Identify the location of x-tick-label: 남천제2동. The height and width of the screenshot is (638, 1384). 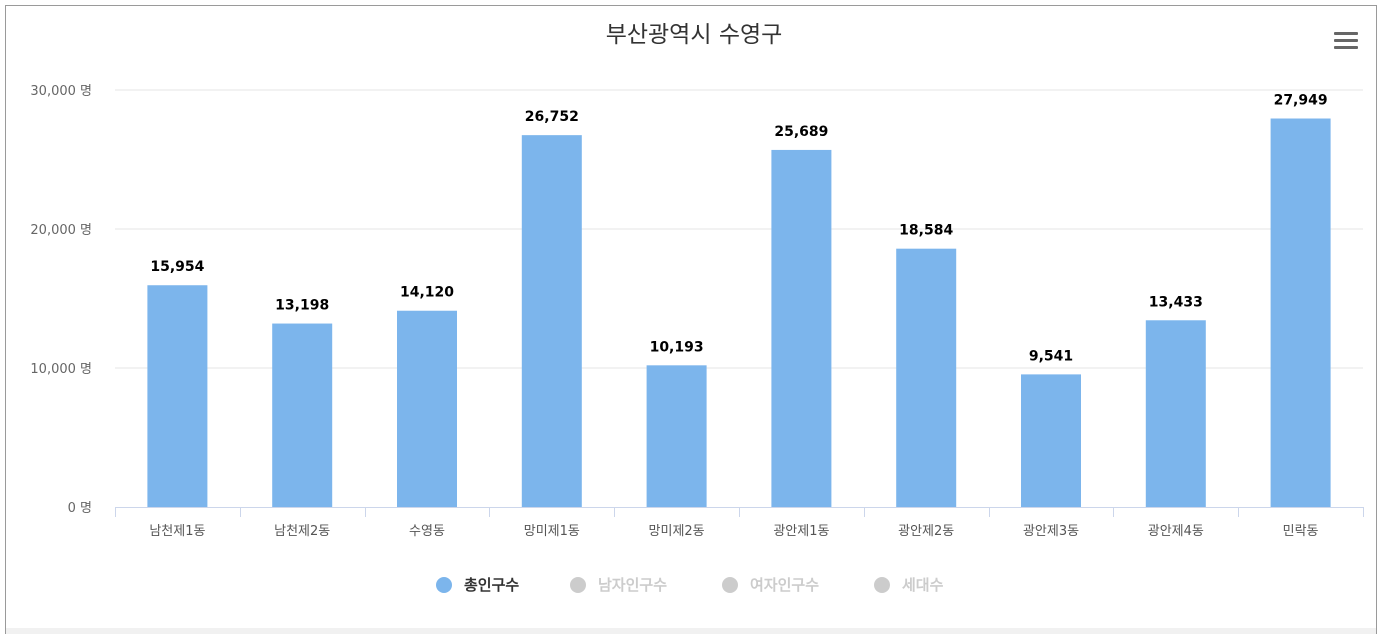
(302, 531).